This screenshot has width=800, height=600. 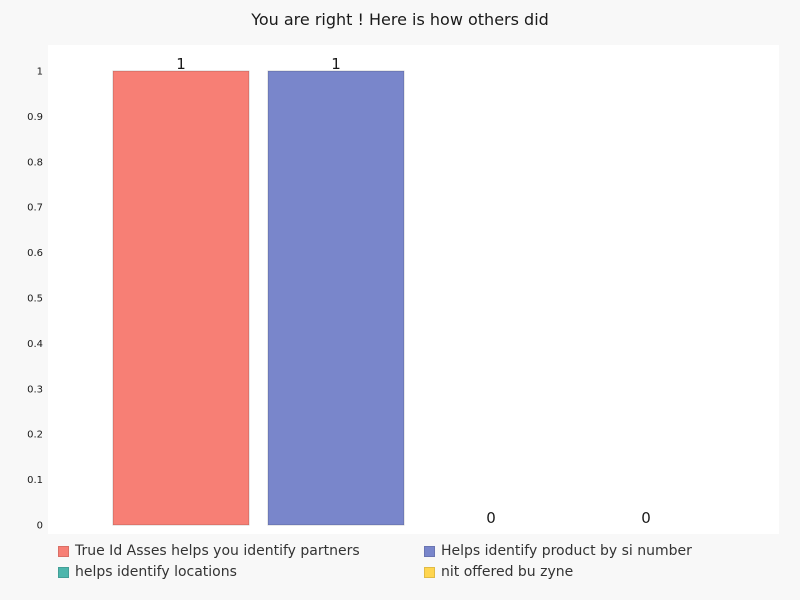 I want to click on y-tick-label: 0.1, so click(x=35, y=480).